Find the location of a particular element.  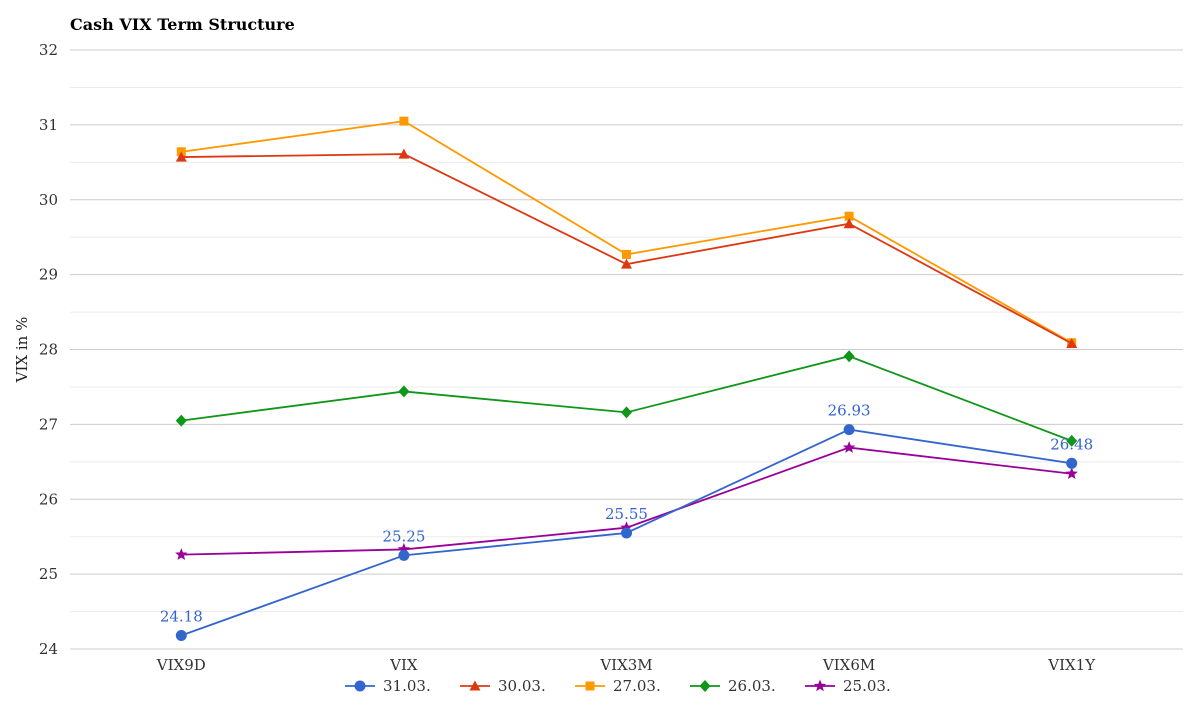

x-tick-label: VIX6M is located at coordinates (848, 665).